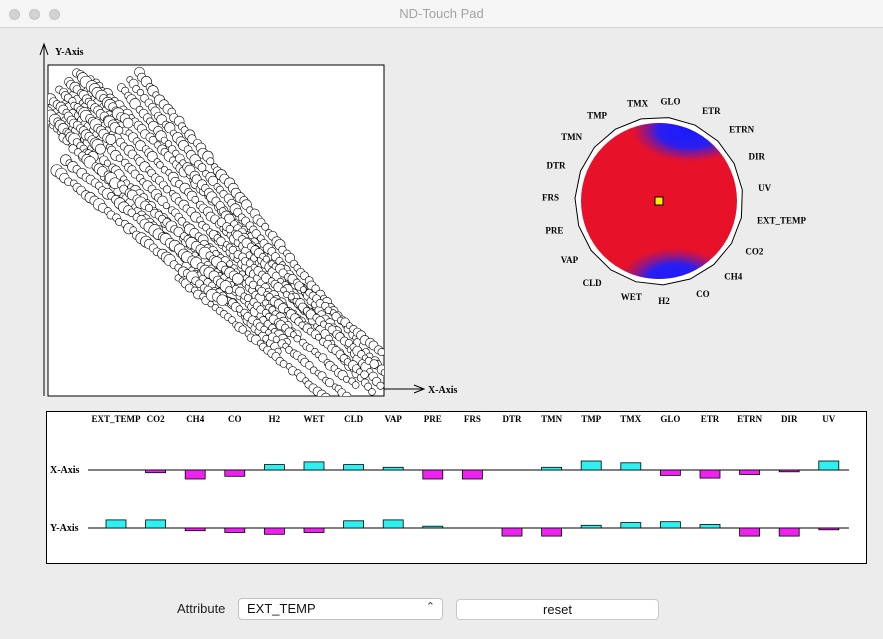 The image size is (883, 639). What do you see at coordinates (710, 419) in the screenshot?
I see `column-label-etr: ETR` at bounding box center [710, 419].